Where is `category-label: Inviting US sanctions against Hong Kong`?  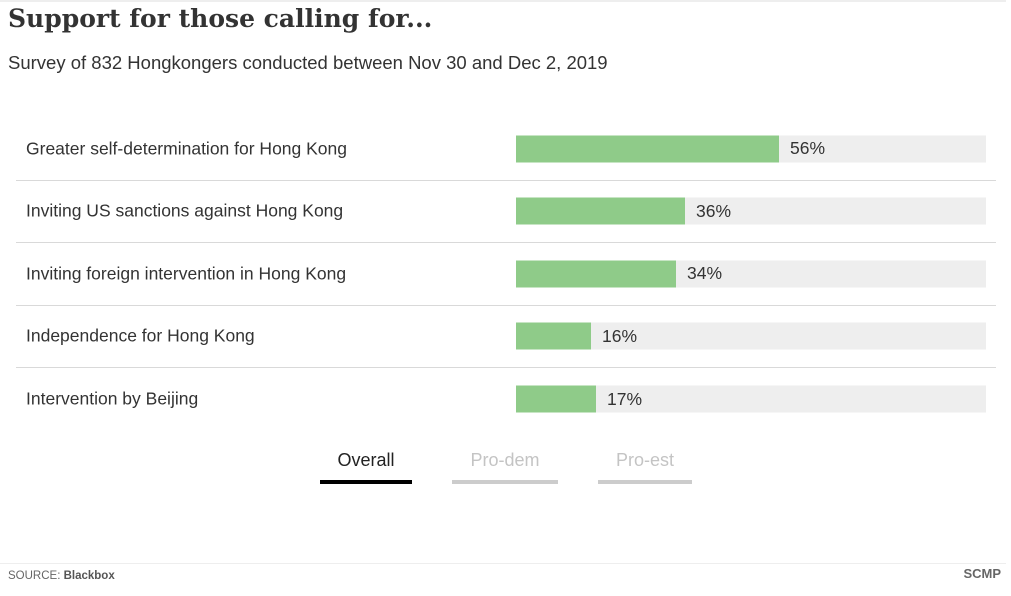
category-label: Inviting US sanctions against Hong Kong is located at coordinates (185, 210).